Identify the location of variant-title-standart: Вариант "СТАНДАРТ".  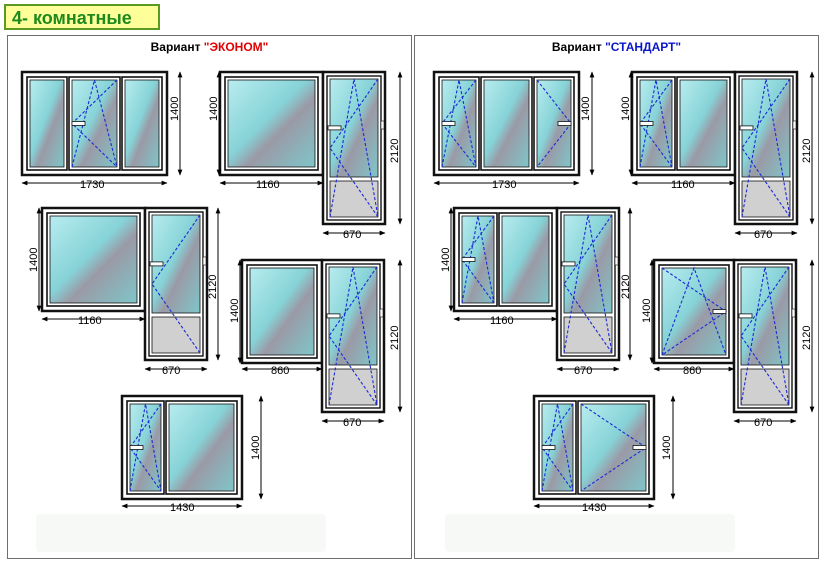
(616, 47).